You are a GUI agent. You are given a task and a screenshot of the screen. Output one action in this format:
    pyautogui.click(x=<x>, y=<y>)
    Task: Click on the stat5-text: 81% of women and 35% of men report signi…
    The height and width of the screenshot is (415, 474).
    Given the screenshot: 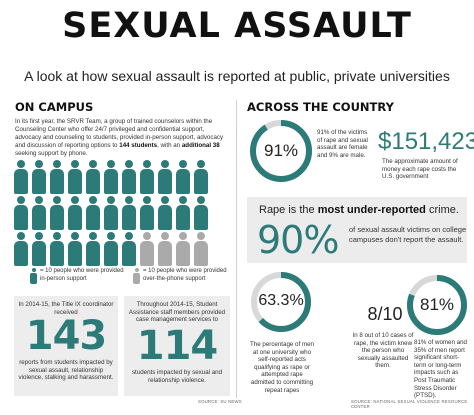 What is the action you would take?
    pyautogui.click(x=440, y=369)
    